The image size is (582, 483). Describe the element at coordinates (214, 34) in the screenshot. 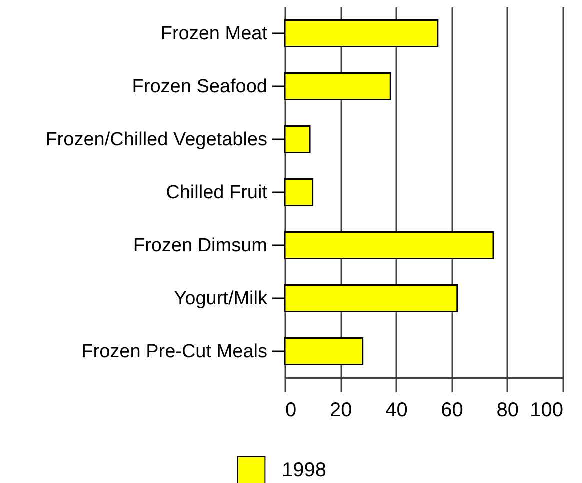

I see `y-tick-label: Frozen Meat` at that location.